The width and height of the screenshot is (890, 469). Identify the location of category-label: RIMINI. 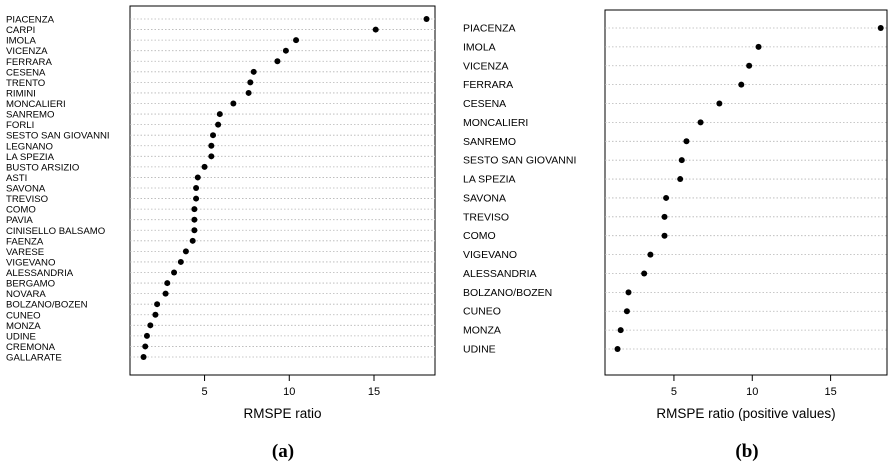
(21, 93).